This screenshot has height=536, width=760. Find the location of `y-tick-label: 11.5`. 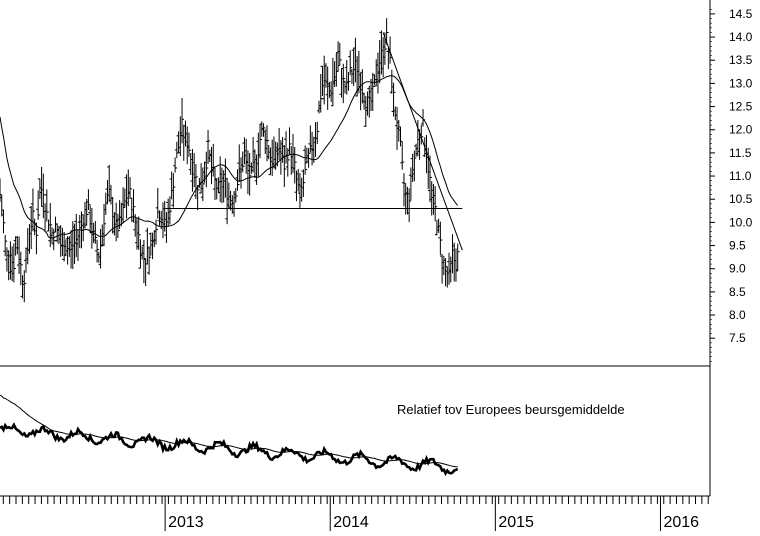

y-tick-label: 11.5 is located at coordinates (740, 153).